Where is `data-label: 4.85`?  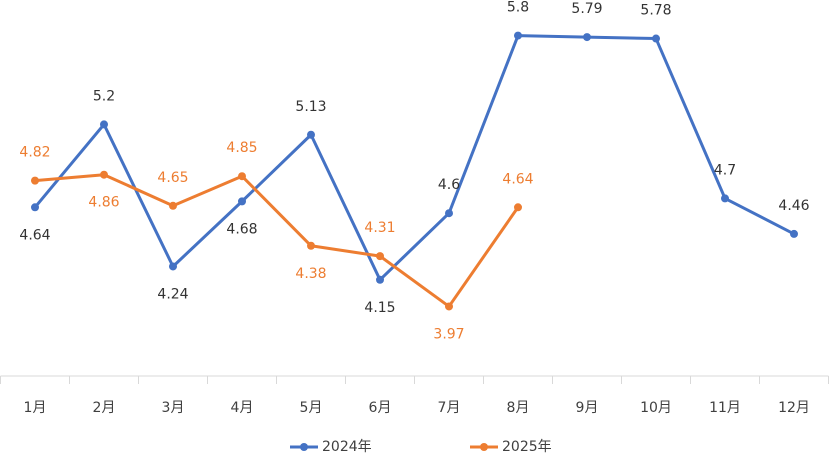
data-label: 4.85 is located at coordinates (241, 148).